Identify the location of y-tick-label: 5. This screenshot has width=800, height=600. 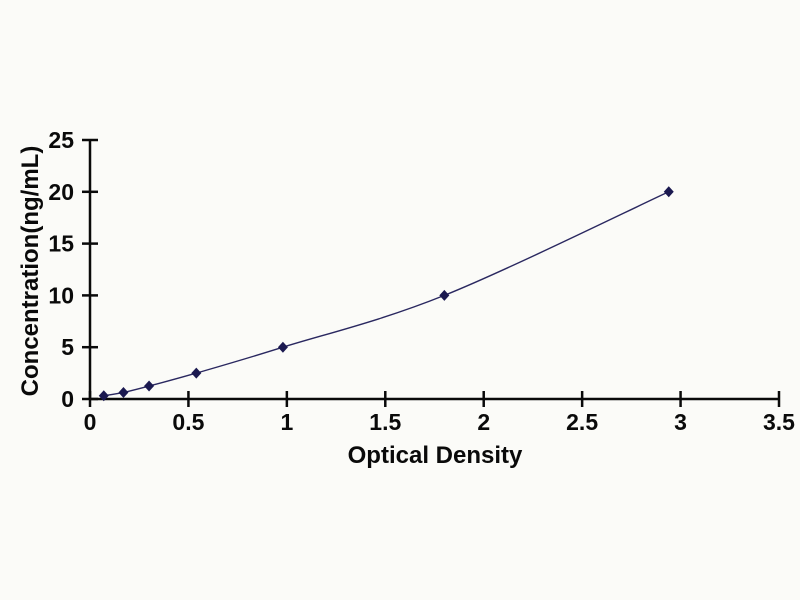
(67, 347).